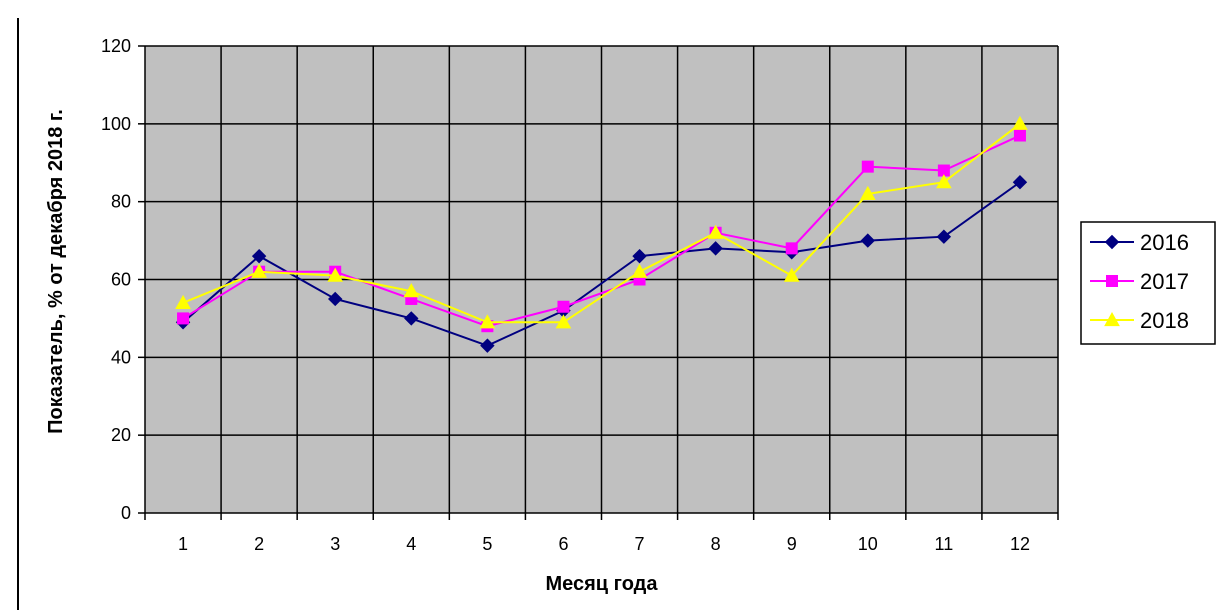 Image resolution: width=1217 pixels, height=610 pixels. What do you see at coordinates (183, 544) in the screenshot?
I see `x-tick-label: 1` at bounding box center [183, 544].